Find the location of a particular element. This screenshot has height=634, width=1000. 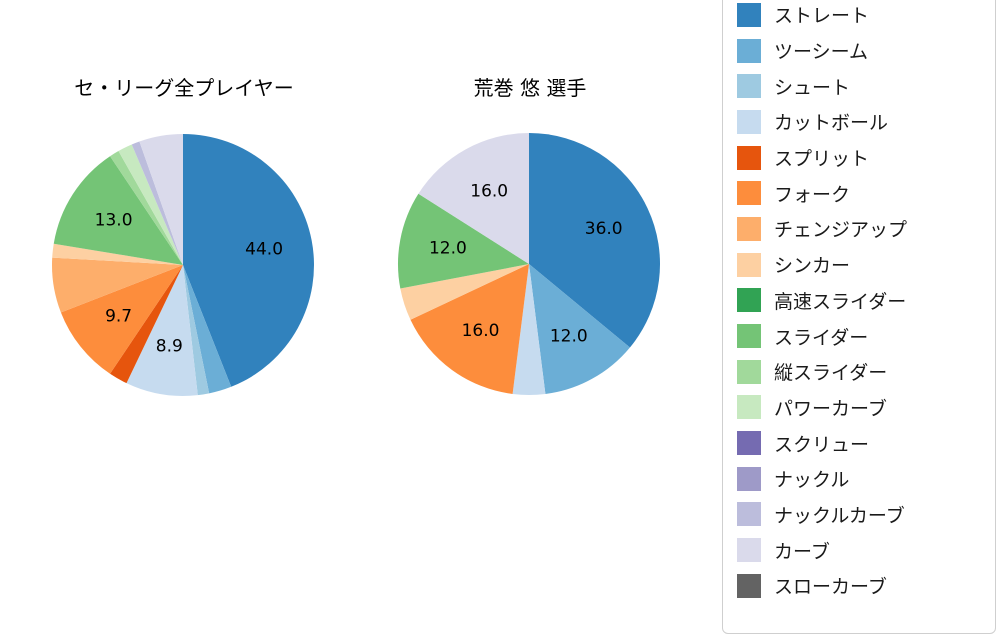

legend-item: チェンジアップ is located at coordinates (866, 229).